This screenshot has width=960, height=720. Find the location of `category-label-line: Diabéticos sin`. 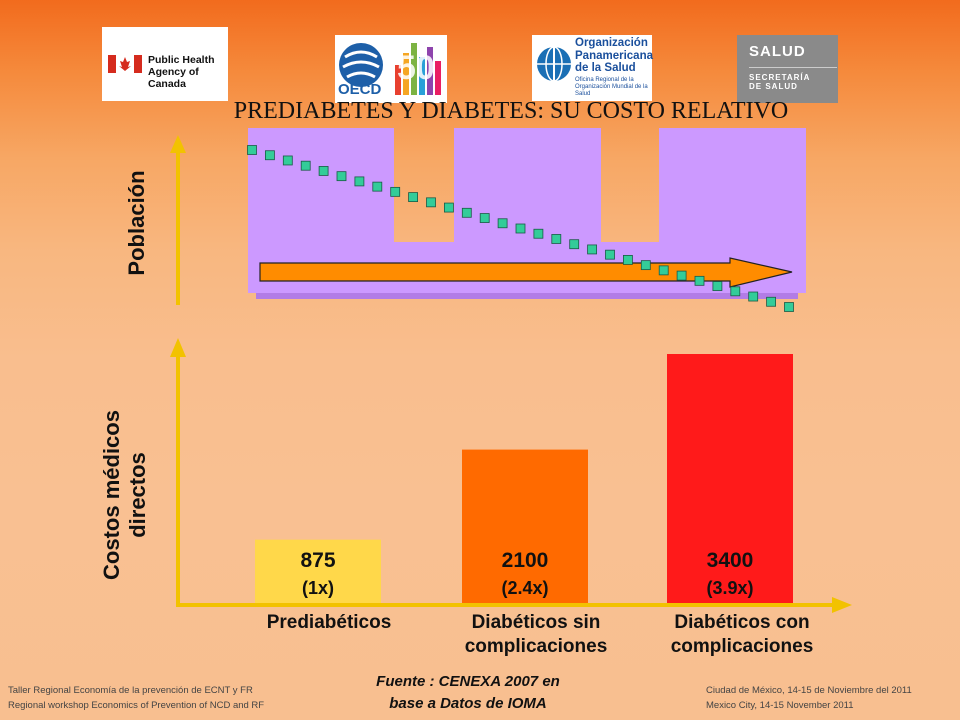

category-label-line: Diabéticos sin is located at coordinates (536, 622).